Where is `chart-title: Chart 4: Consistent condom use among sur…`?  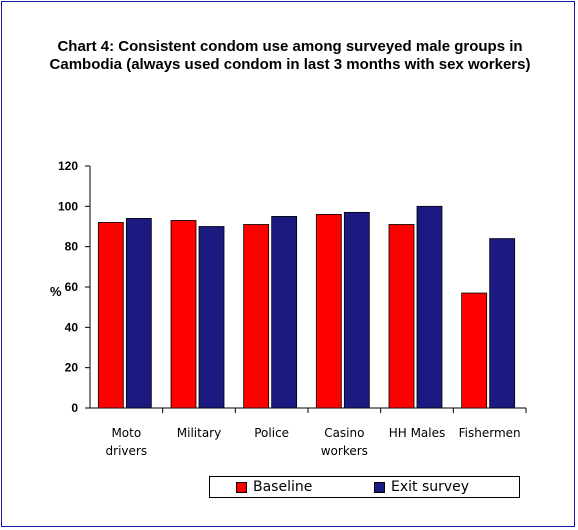 chart-title: Chart 4: Consistent condom use among sur… is located at coordinates (290, 55).